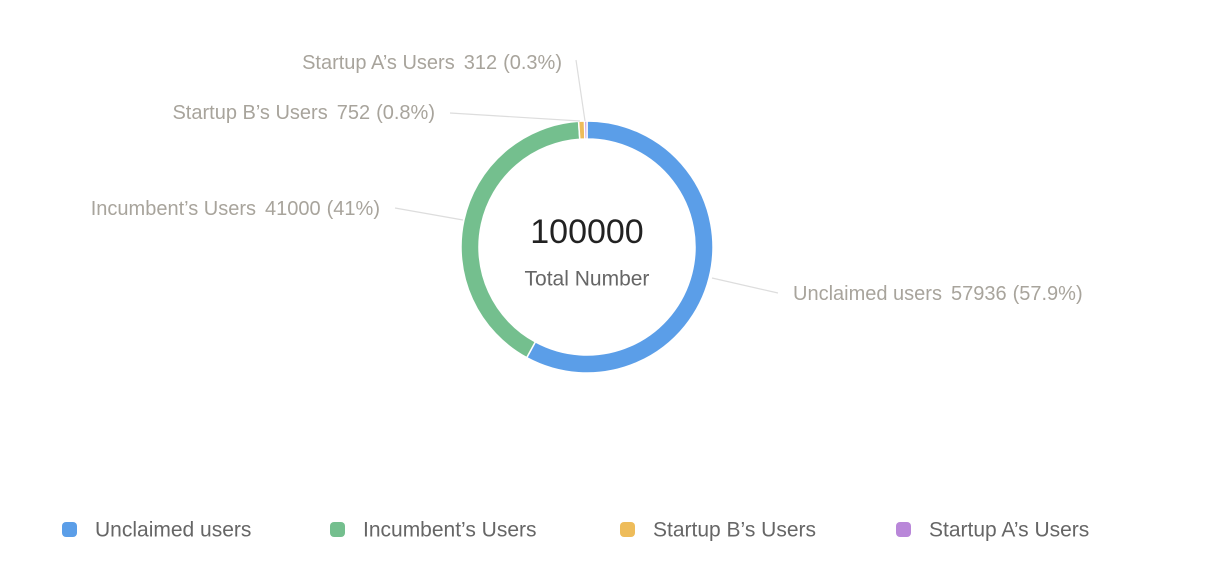  I want to click on data-label: Startup B’s Users 752 (0.8%), so click(303, 113).